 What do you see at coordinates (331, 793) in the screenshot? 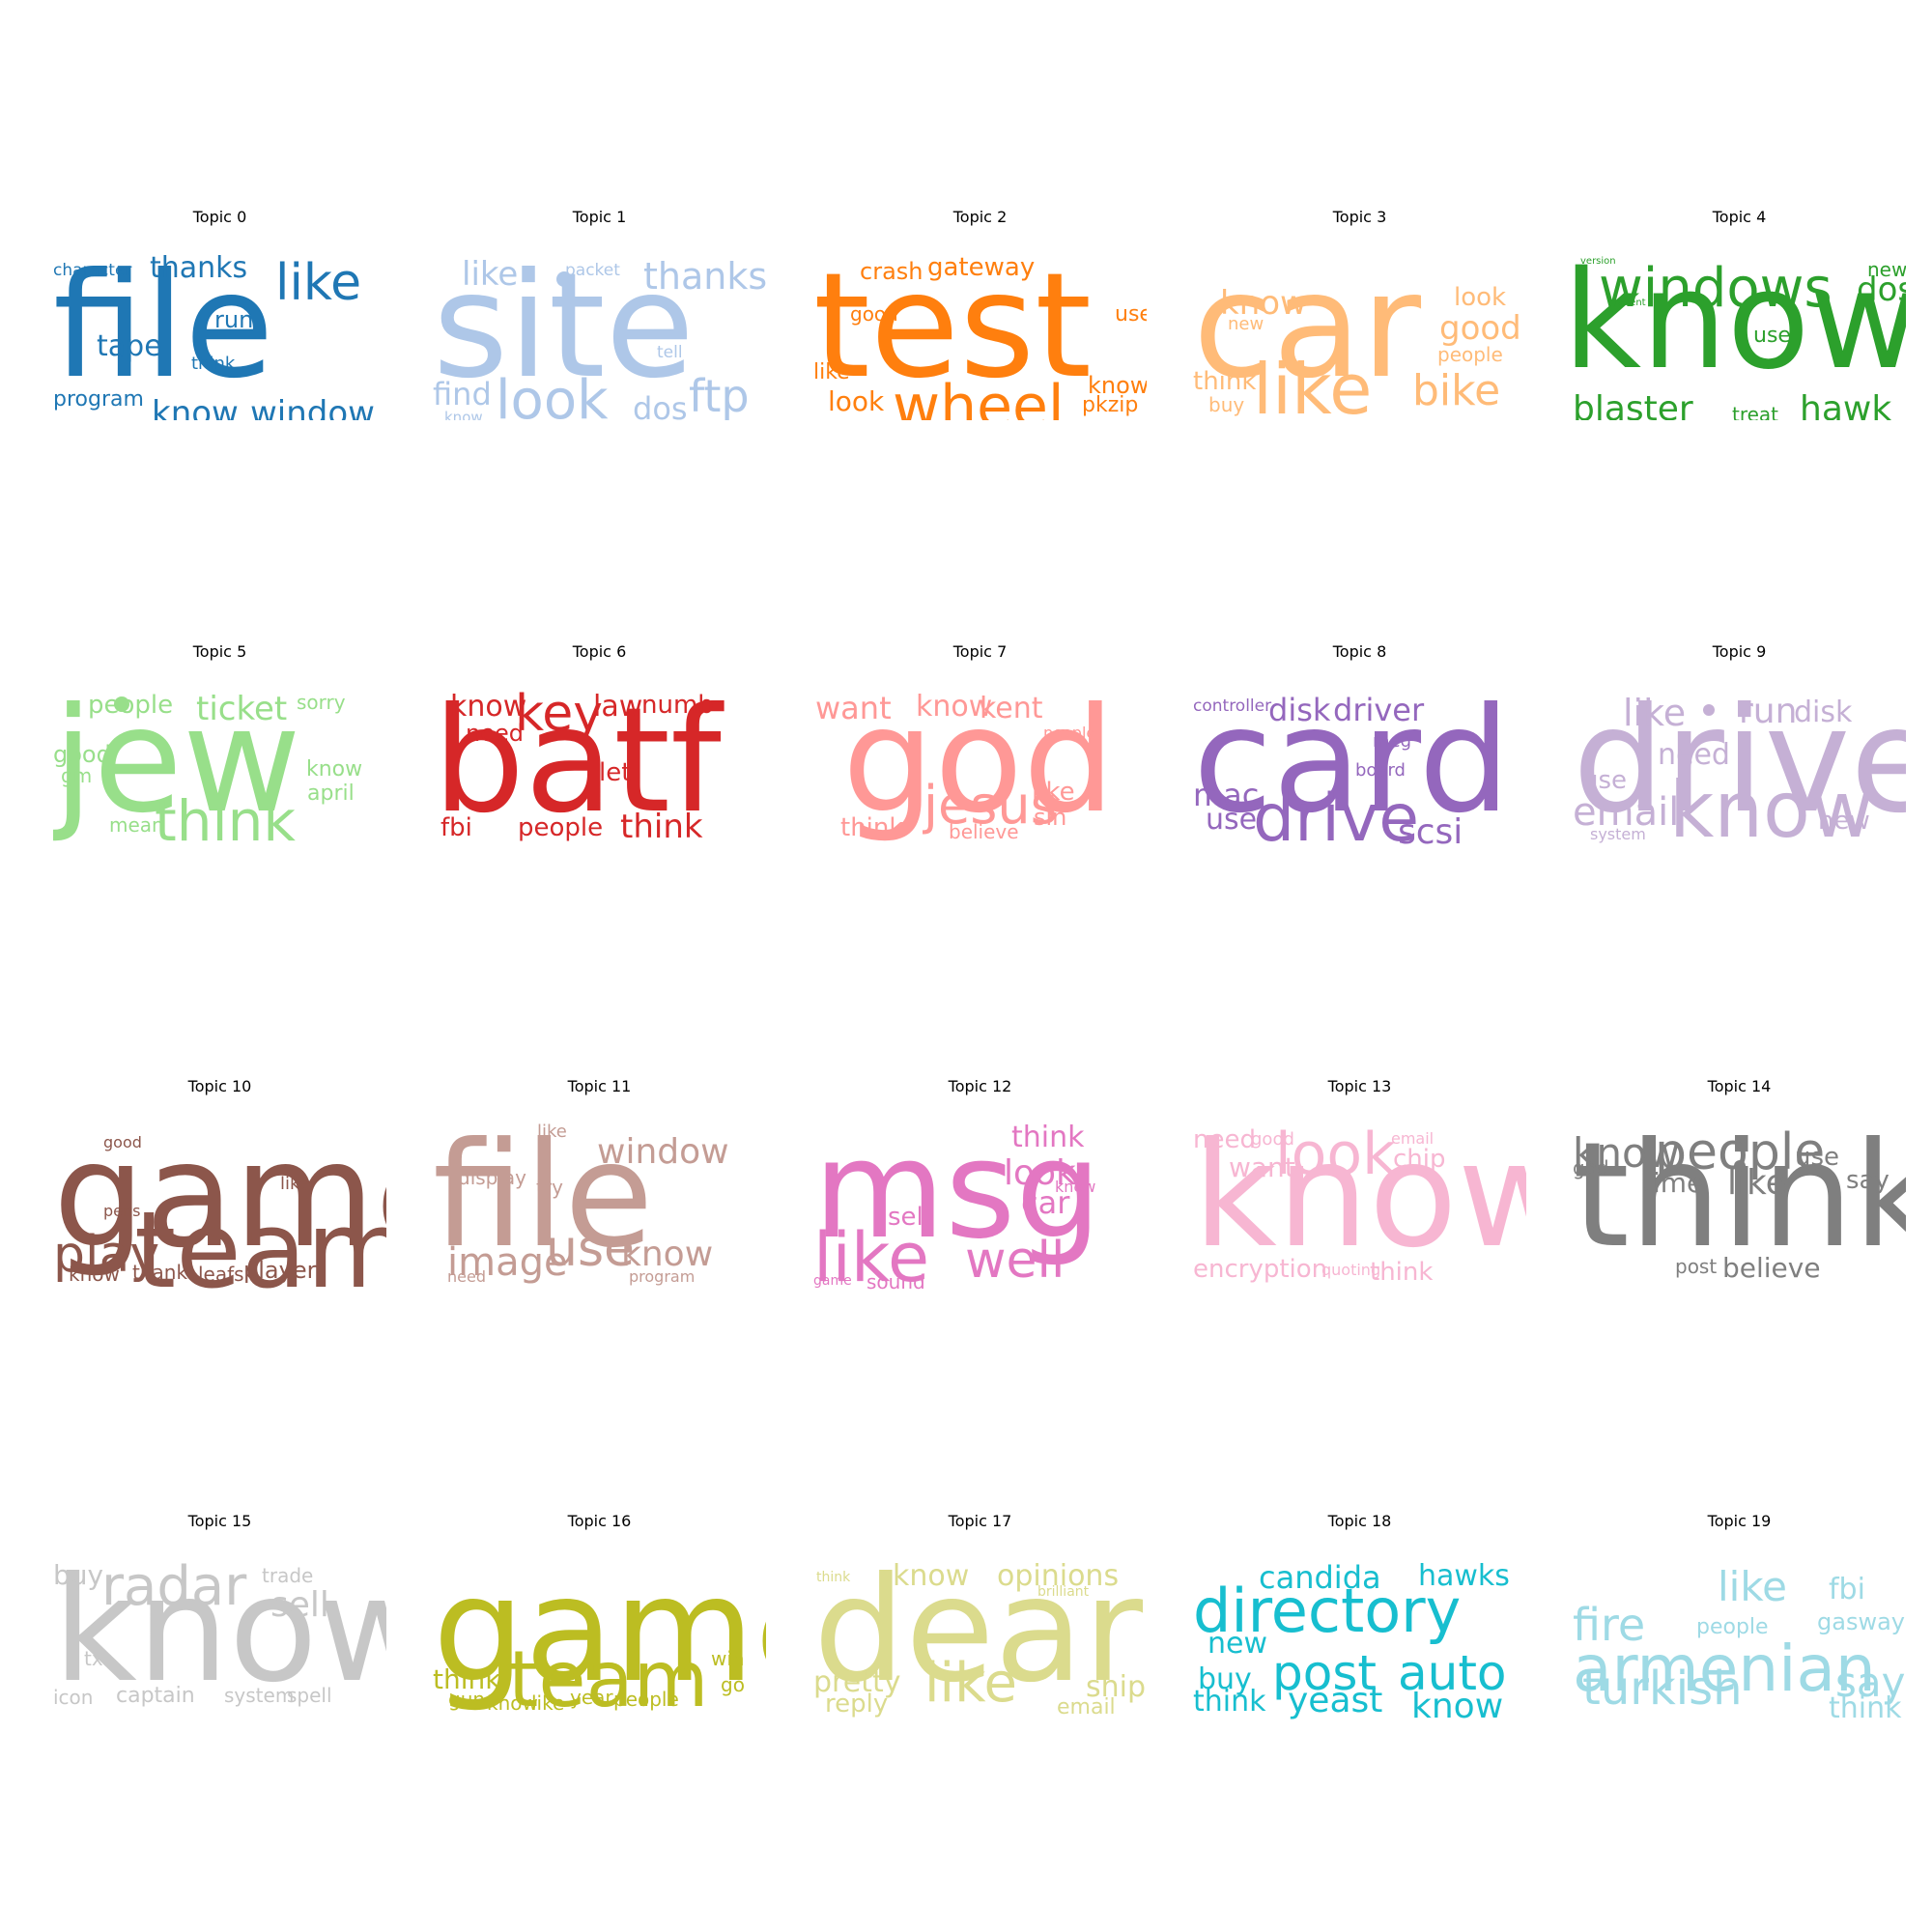
I see `cloud-word: april` at bounding box center [331, 793].